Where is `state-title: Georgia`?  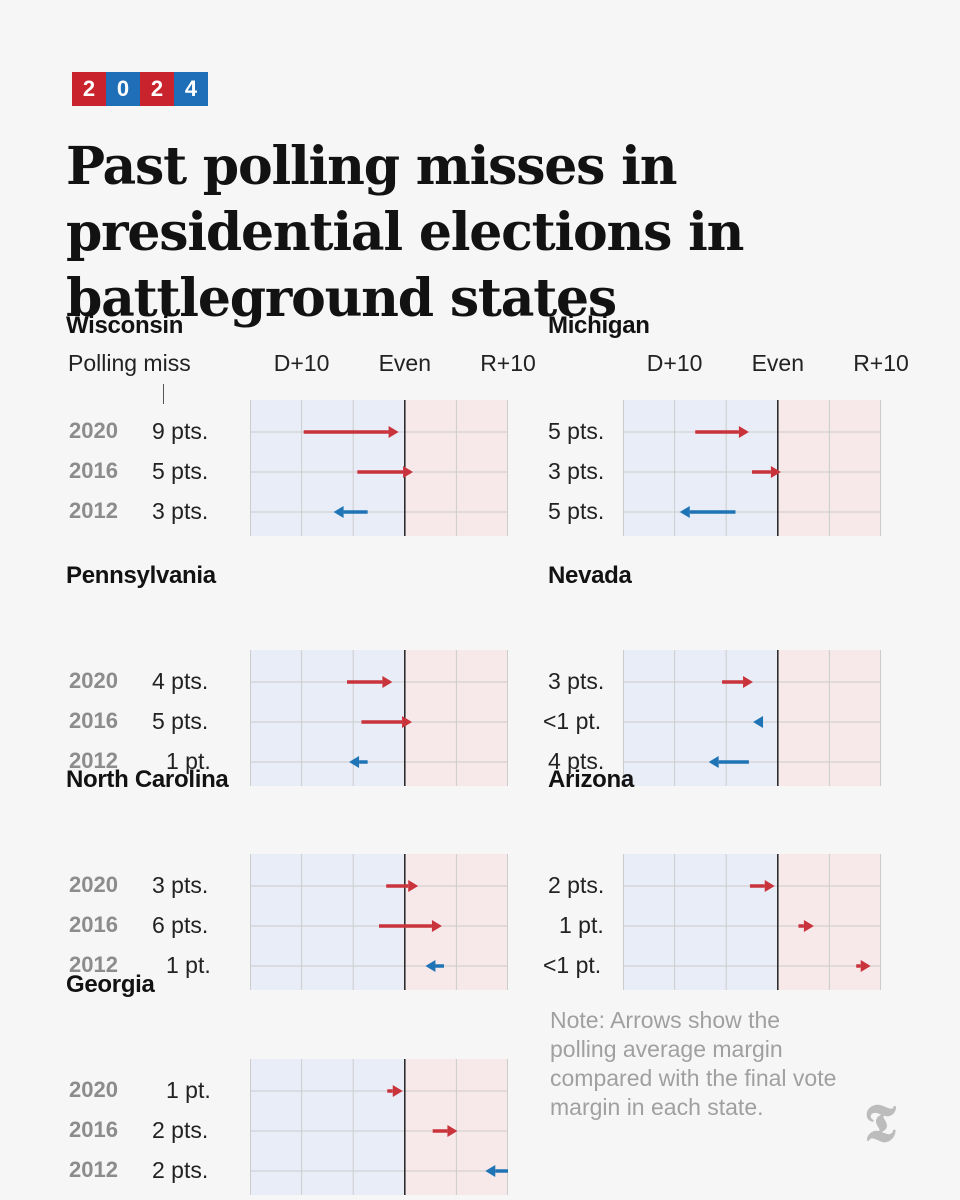
state-title: Georgia is located at coordinates (110, 984).